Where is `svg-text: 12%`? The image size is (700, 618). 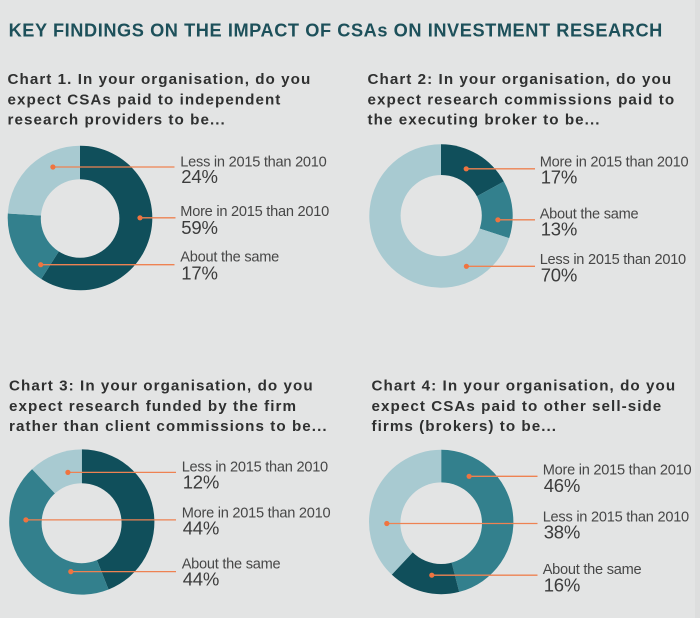 svg-text: 12% is located at coordinates (201, 482).